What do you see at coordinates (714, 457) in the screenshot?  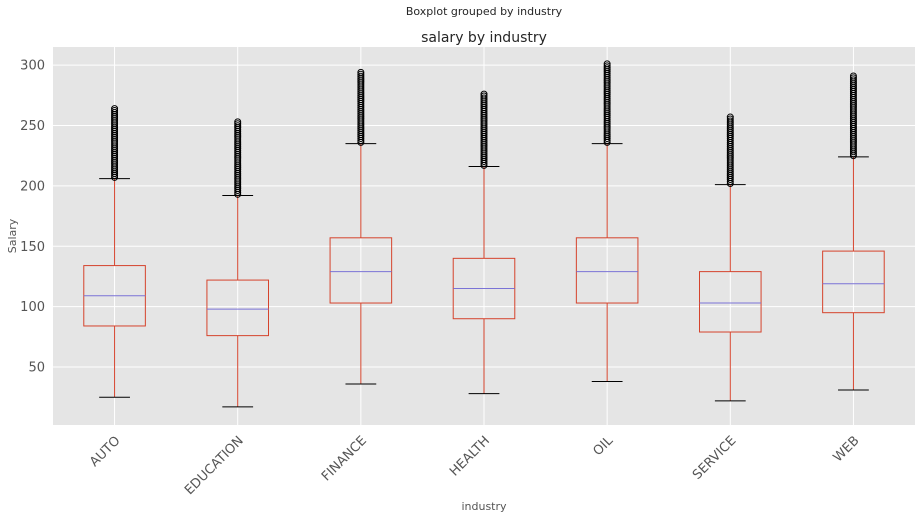 I see `x-tick-label-service: SERVICE` at bounding box center [714, 457].